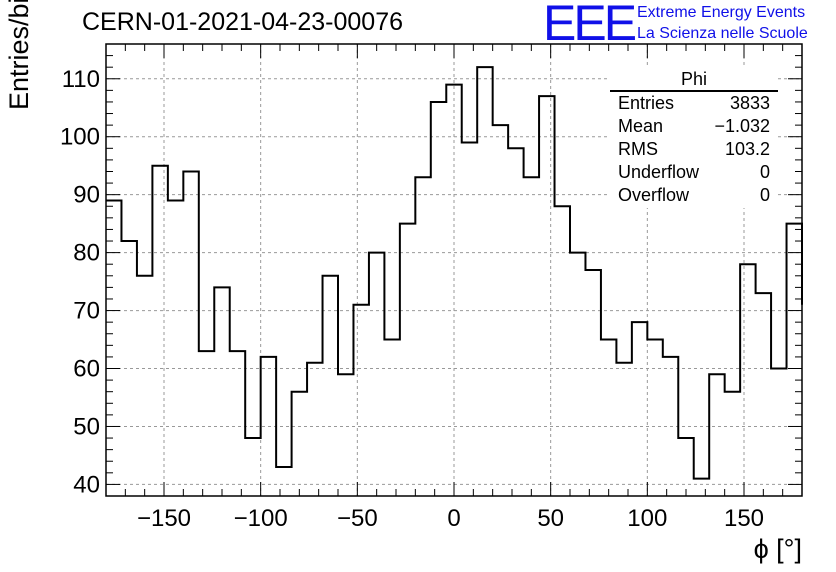  What do you see at coordinates (742, 126) in the screenshot?
I see `stats-value: −1.032` at bounding box center [742, 126].